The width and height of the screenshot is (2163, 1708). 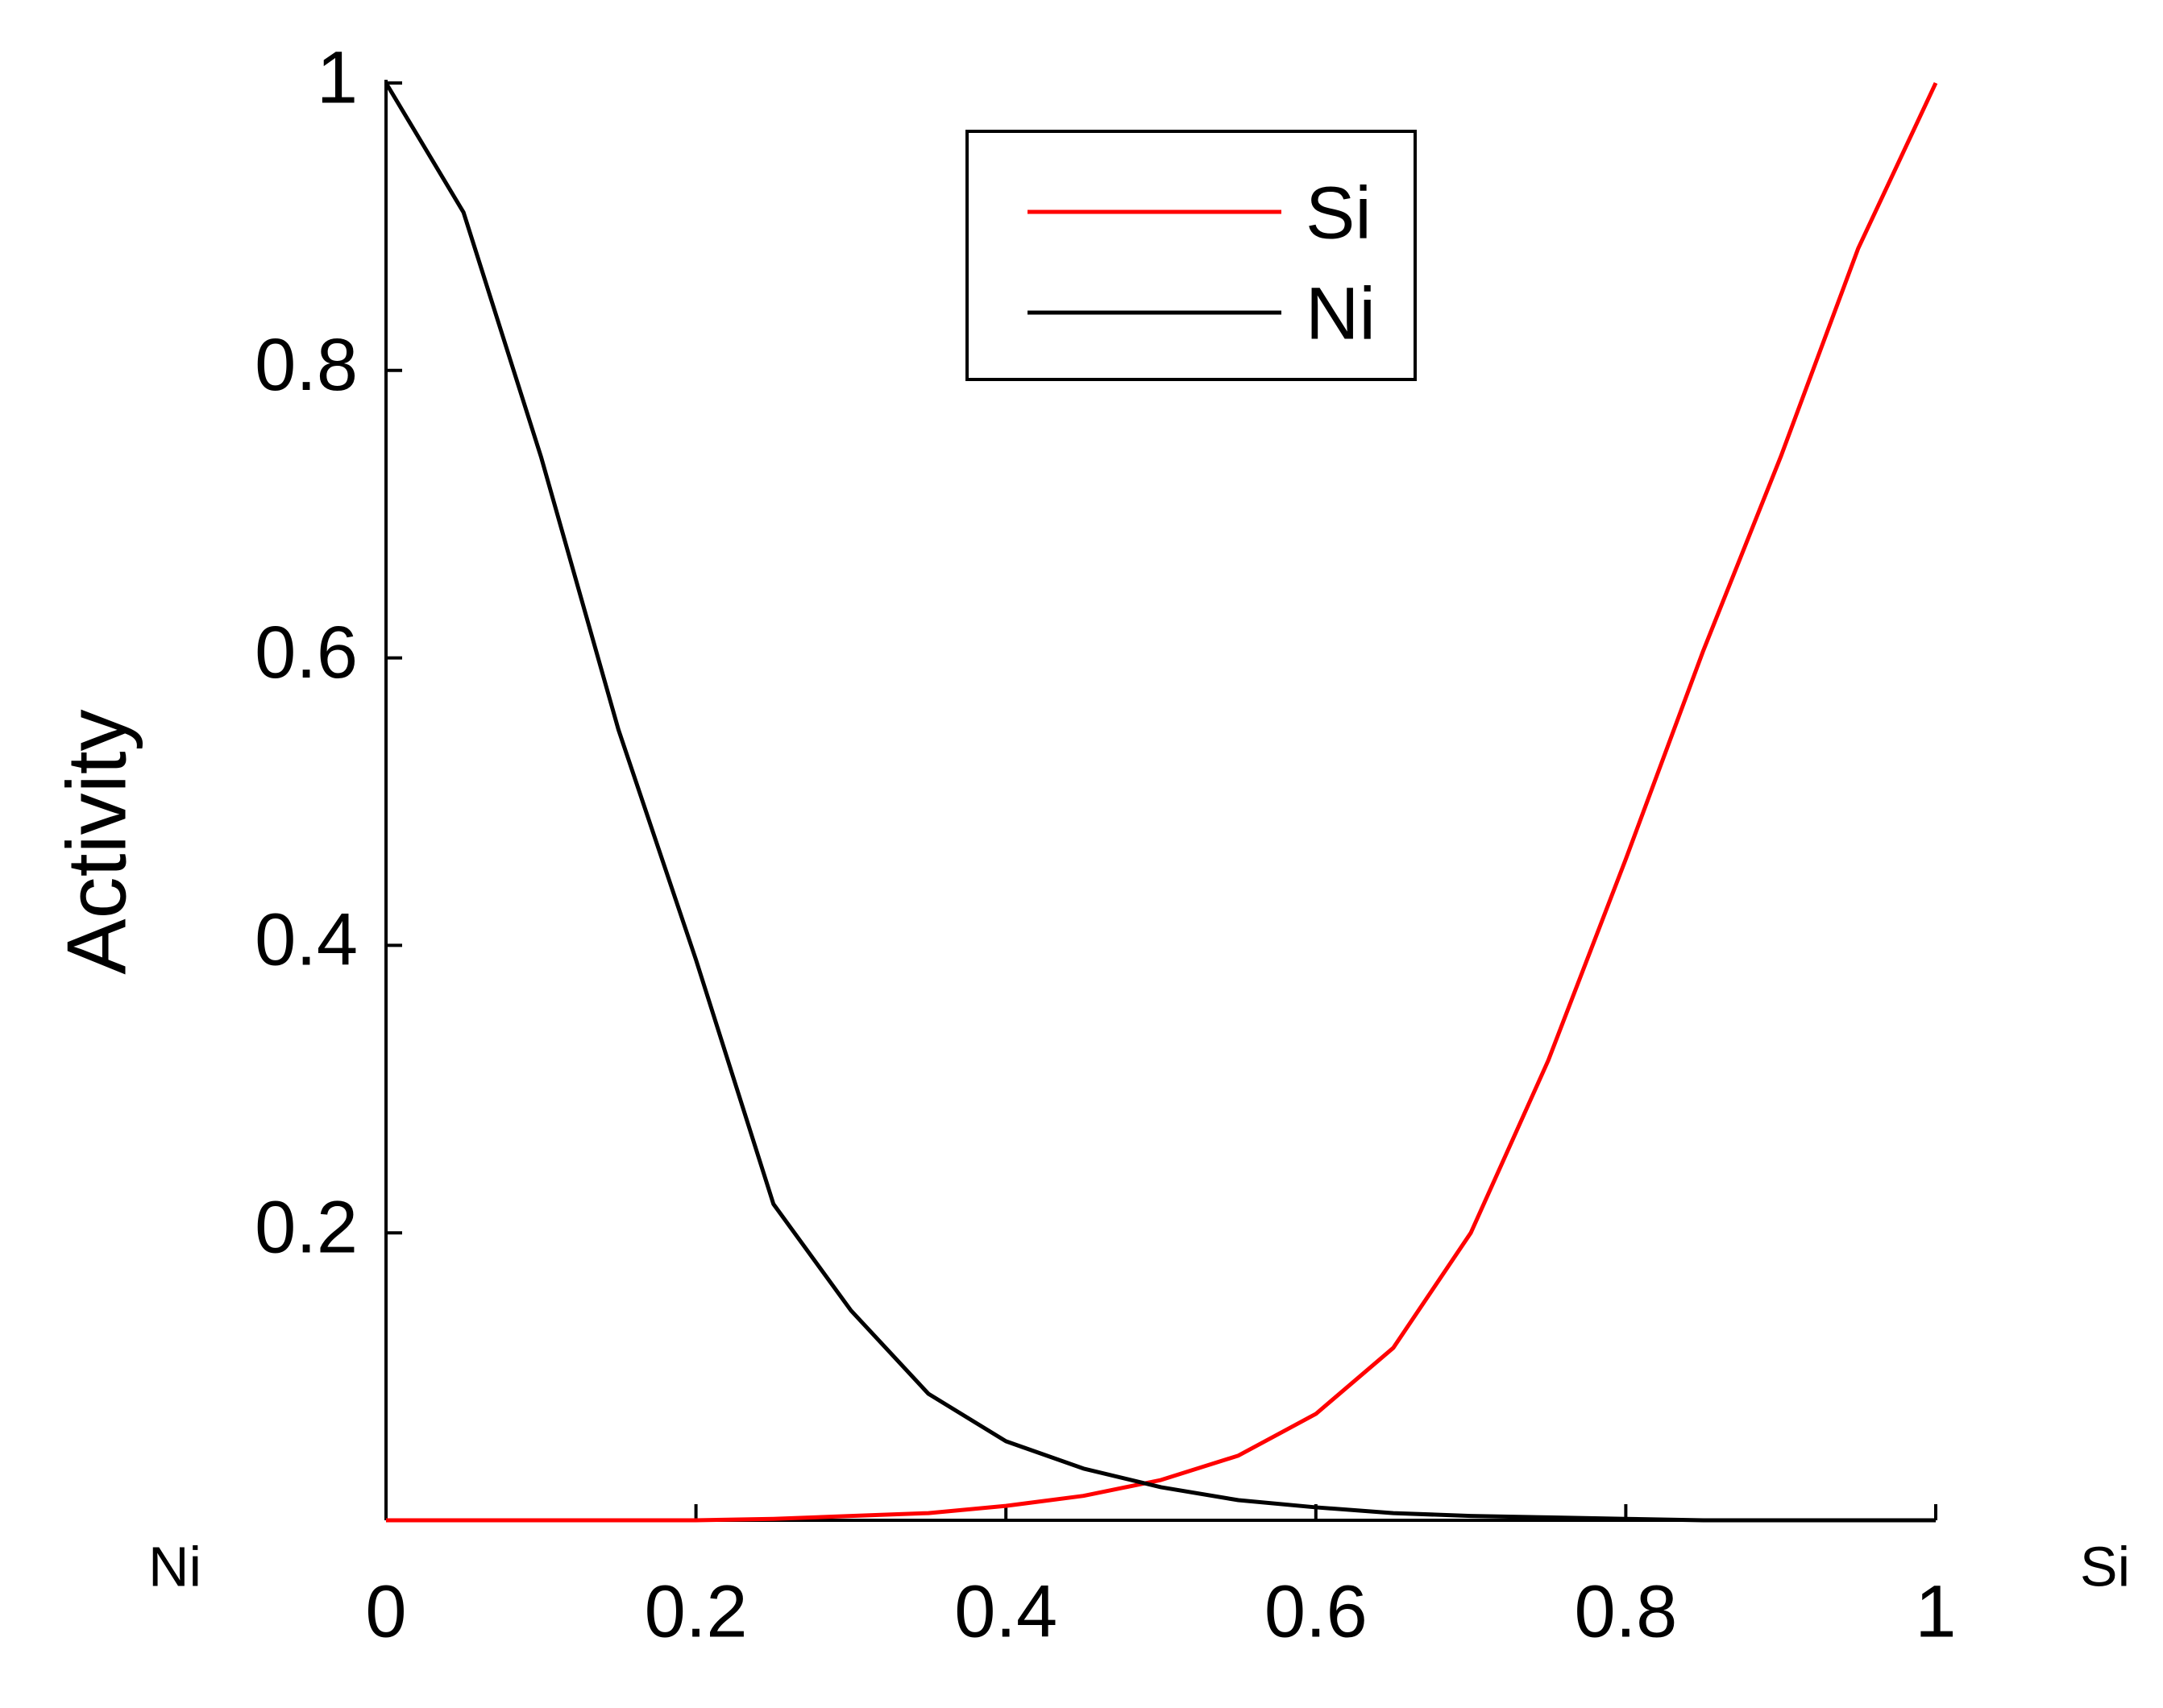 What do you see at coordinates (306, 365) in the screenshot?
I see `y-tick-label: 0.8` at bounding box center [306, 365].